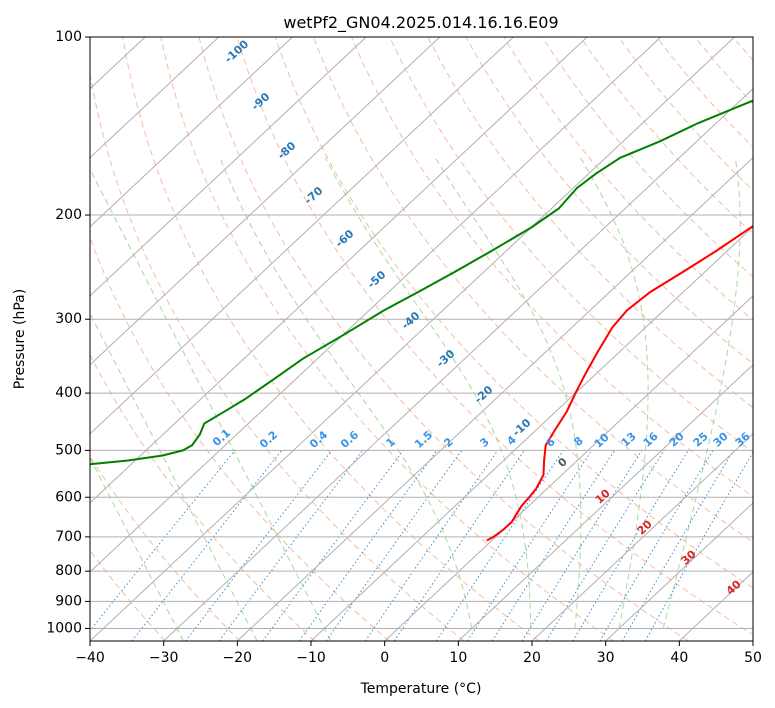  Describe the element at coordinates (68, 393) in the screenshot. I see `y-tick-label: 400` at that location.